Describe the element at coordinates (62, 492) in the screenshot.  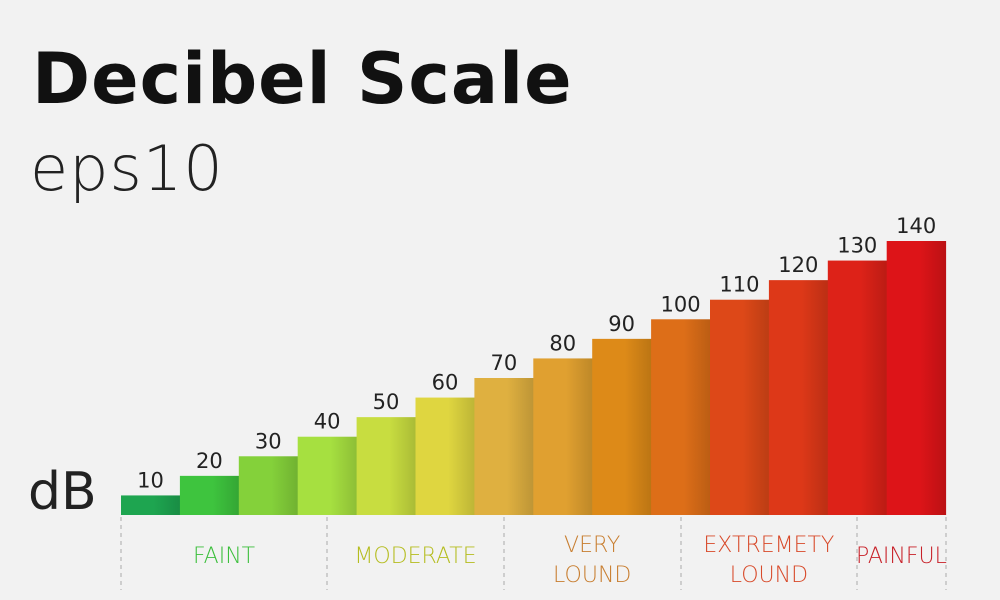
I see `y-unit-label: dB` at that location.